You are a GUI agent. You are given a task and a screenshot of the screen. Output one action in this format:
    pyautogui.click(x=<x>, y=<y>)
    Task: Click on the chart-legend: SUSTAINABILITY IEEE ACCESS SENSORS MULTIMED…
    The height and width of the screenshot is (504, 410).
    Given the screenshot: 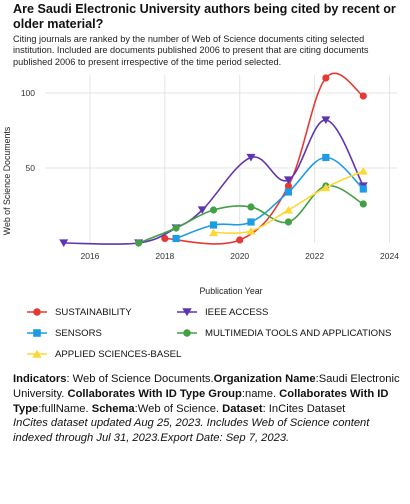 What is the action you would take?
    pyautogui.click(x=205, y=332)
    